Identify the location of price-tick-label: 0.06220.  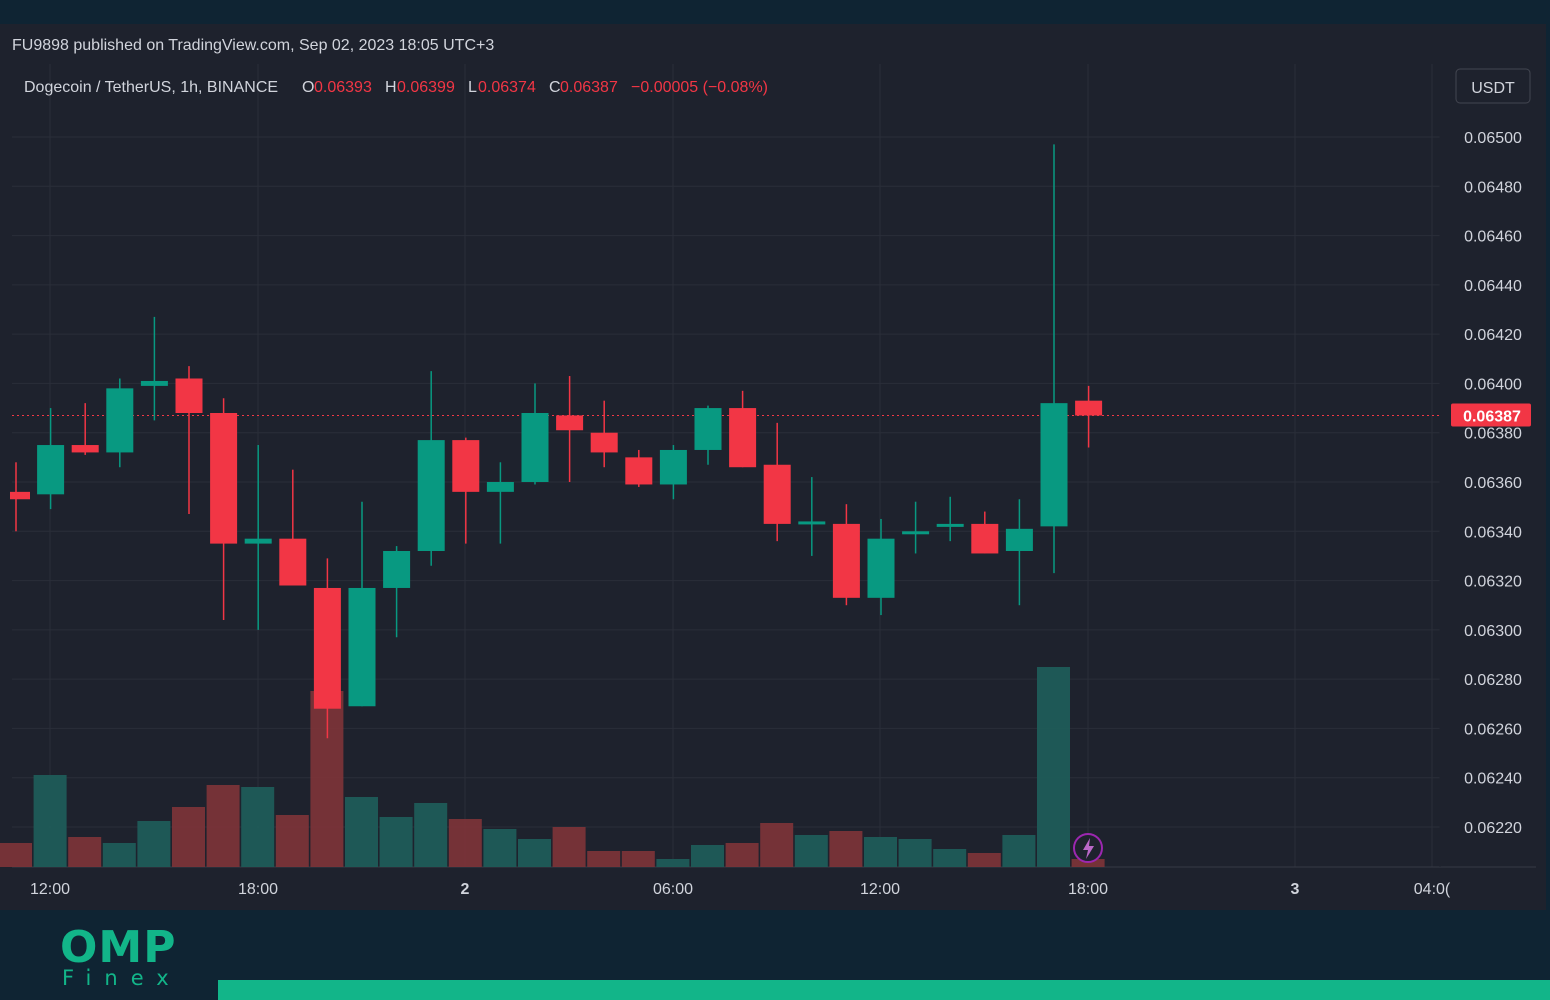
(1493, 828).